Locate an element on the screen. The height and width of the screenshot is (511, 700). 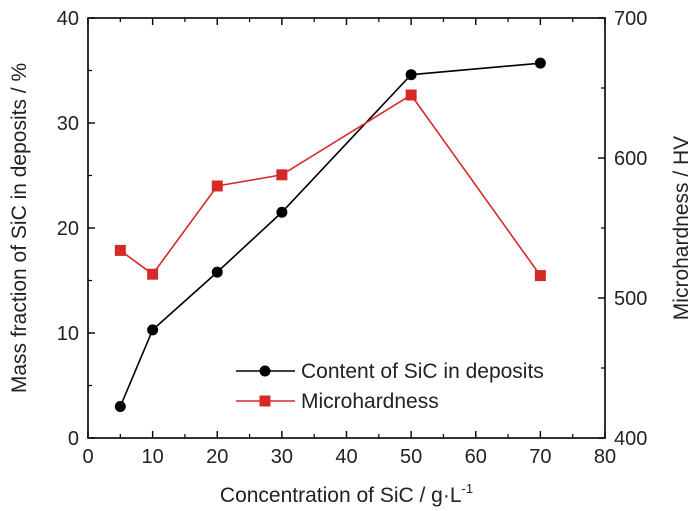
right-y-tick-label: 400 is located at coordinates (630, 439).